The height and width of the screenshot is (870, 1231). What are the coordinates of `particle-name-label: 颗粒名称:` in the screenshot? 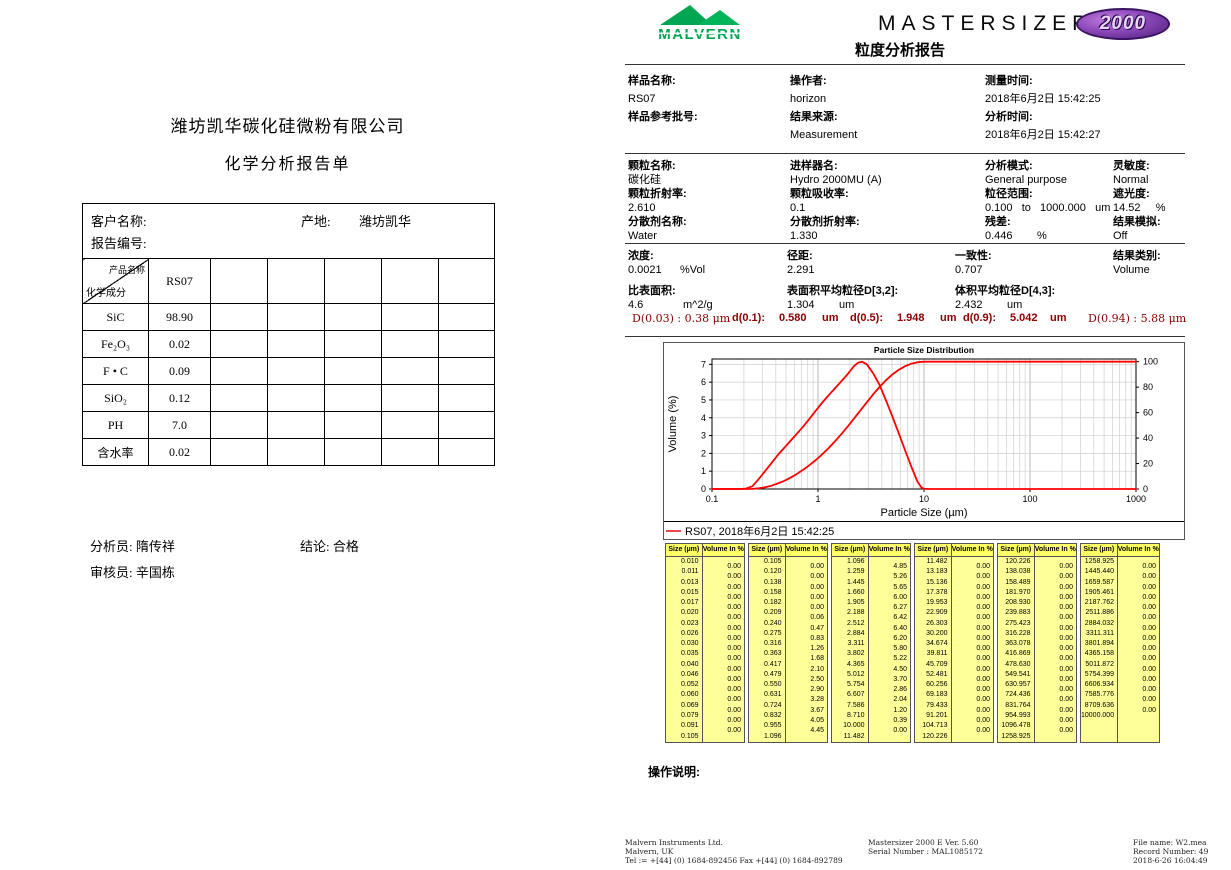 It's located at (652, 166).